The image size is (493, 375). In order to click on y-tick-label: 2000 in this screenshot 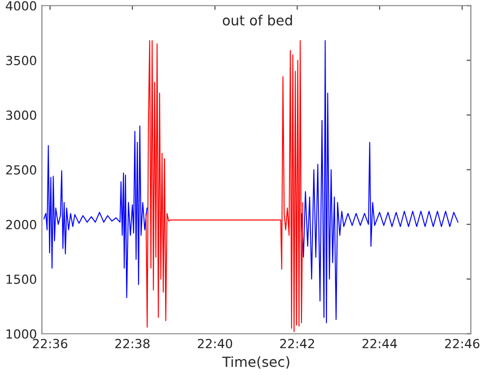, I will do `click(21, 225)`.